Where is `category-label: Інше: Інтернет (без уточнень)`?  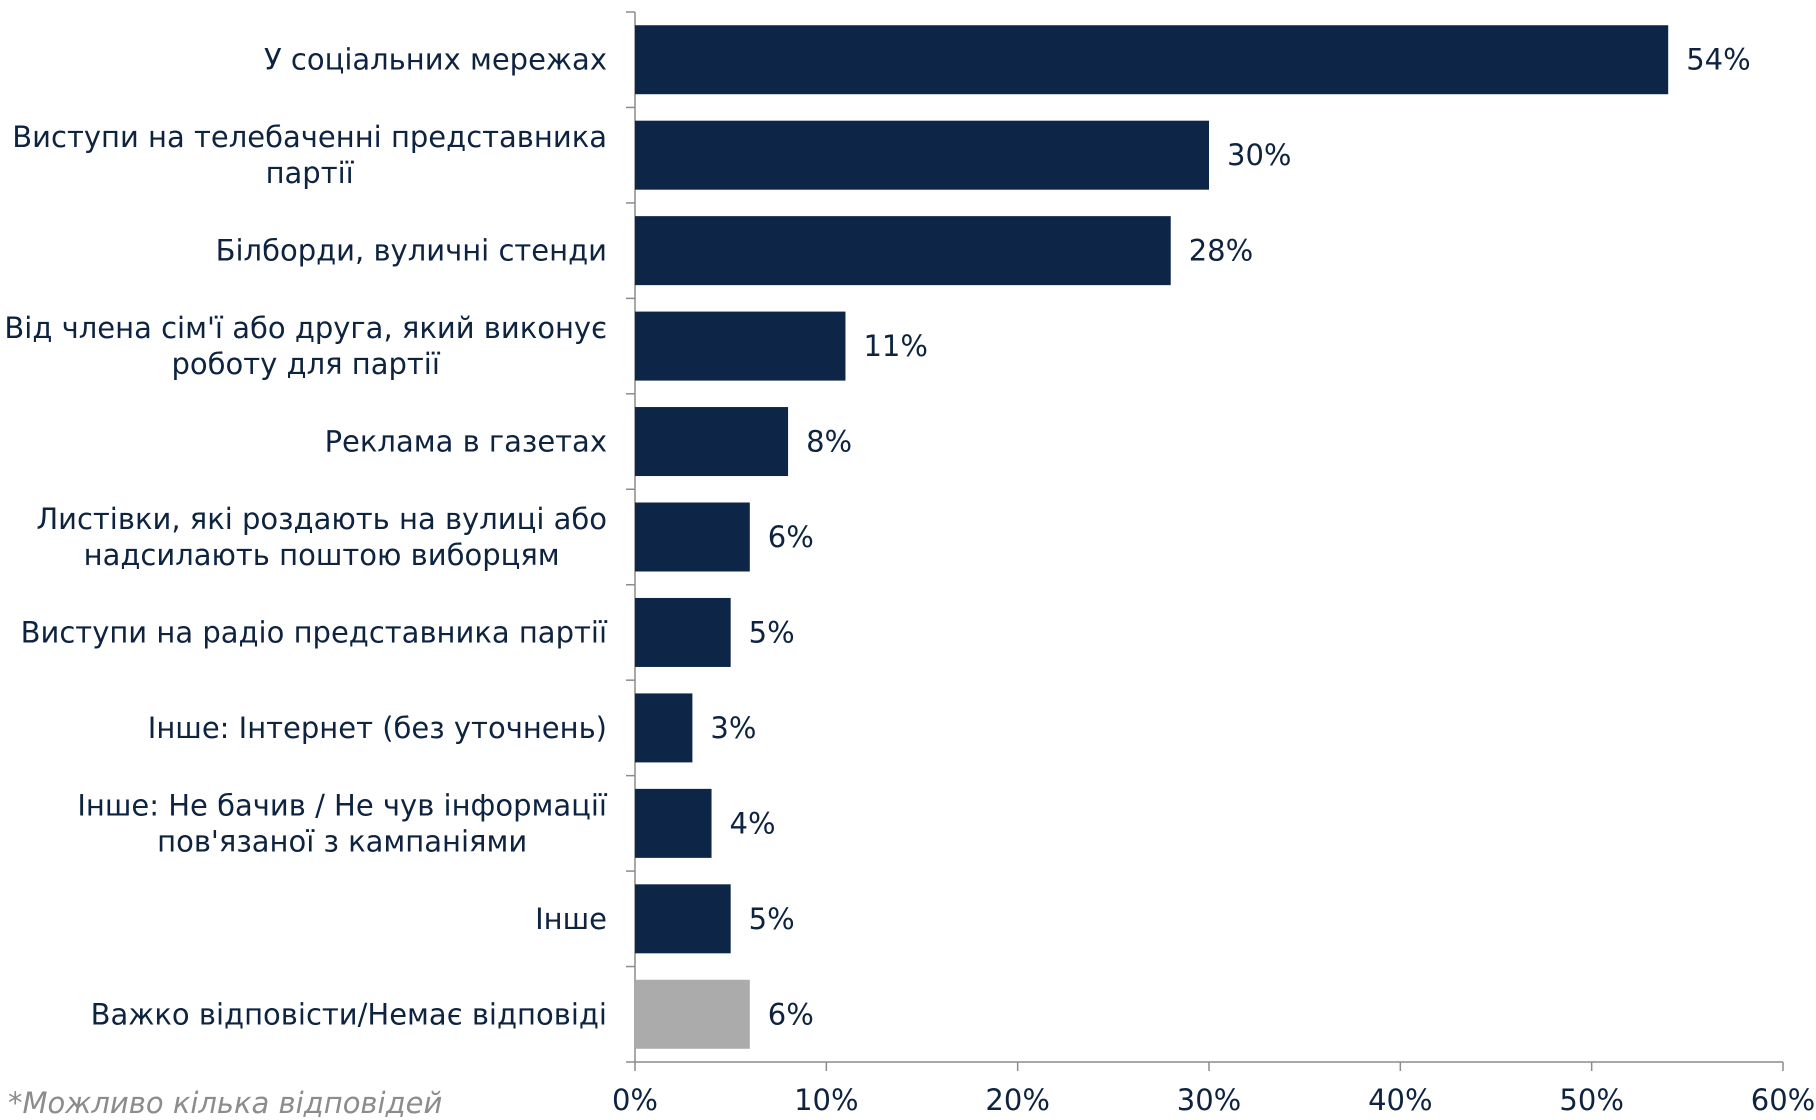 category-label: Інше: Інтернет (без уточнень) is located at coordinates (377, 728).